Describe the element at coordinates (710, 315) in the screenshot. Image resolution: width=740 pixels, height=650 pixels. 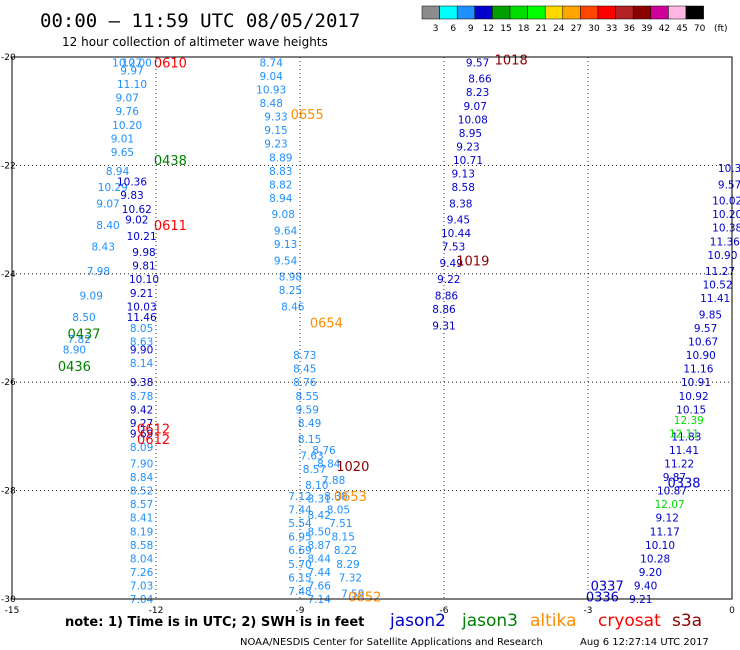
I see `wave-height-value: 9.85` at that location.